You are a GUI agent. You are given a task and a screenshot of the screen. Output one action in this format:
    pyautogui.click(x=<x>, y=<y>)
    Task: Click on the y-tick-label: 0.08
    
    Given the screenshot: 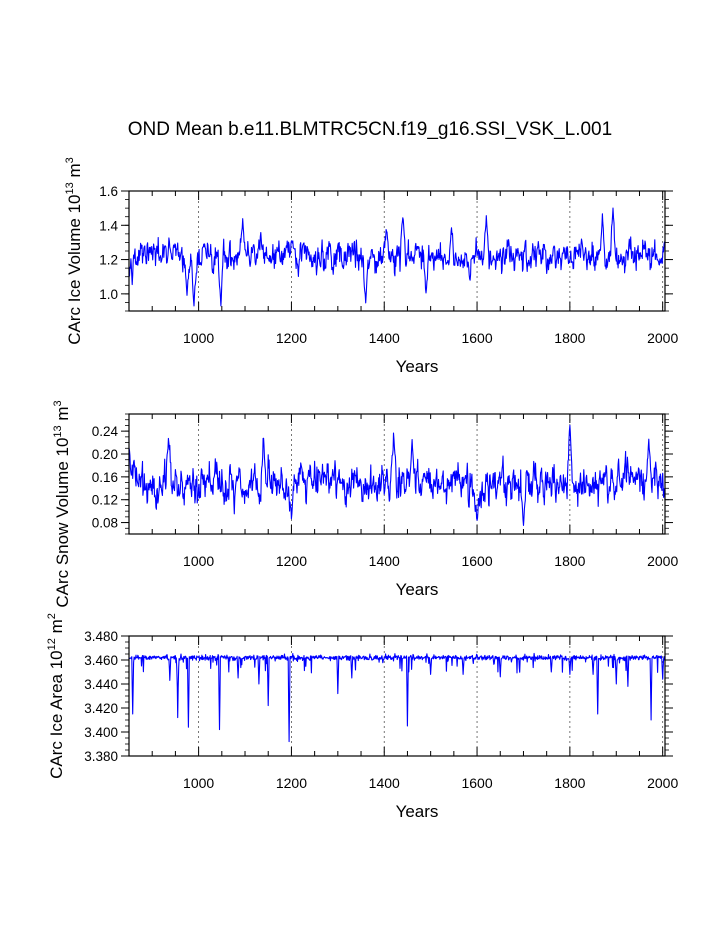 What is the action you would take?
    pyautogui.click(x=105, y=523)
    